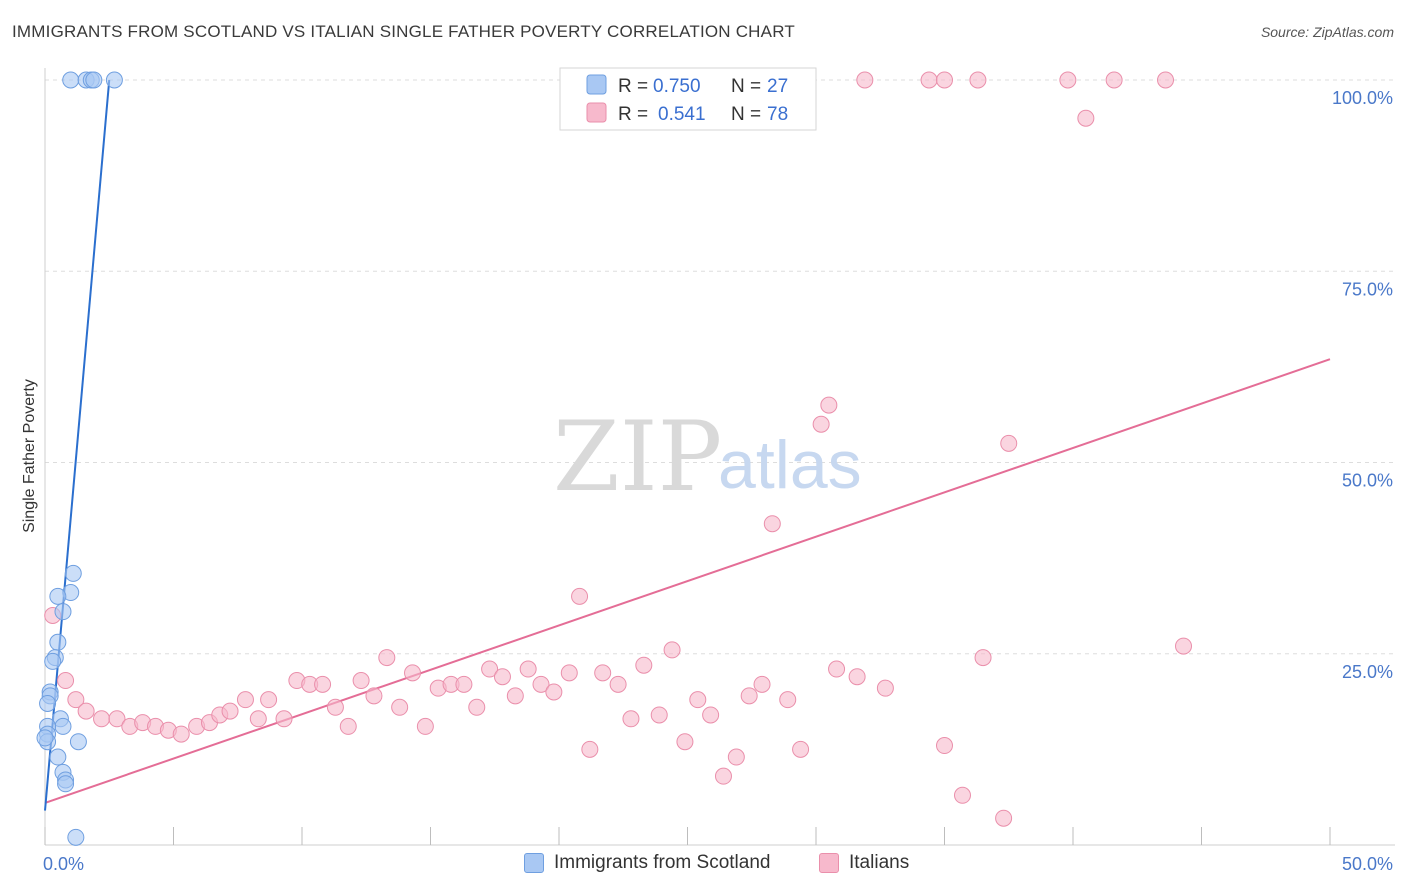  I want to click on series-legend-swatch-scotland, so click(534, 863).